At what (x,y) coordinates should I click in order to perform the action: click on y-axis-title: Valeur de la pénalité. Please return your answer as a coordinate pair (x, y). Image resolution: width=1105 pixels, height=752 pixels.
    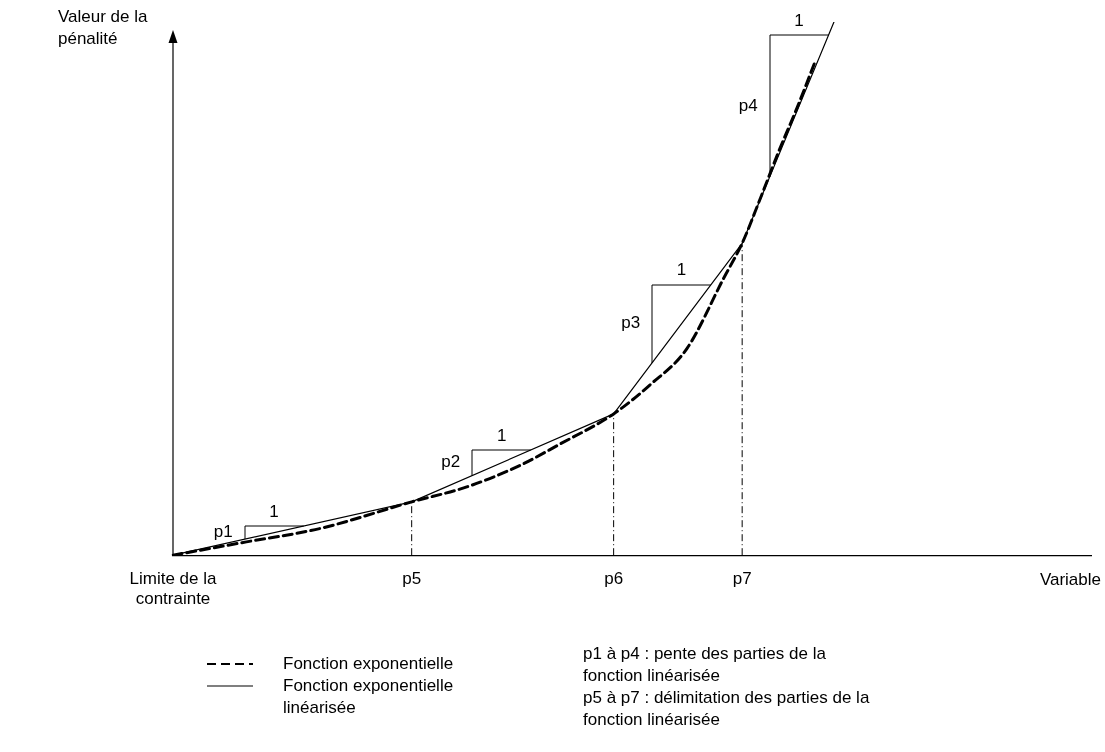
    Looking at the image, I should click on (103, 28).